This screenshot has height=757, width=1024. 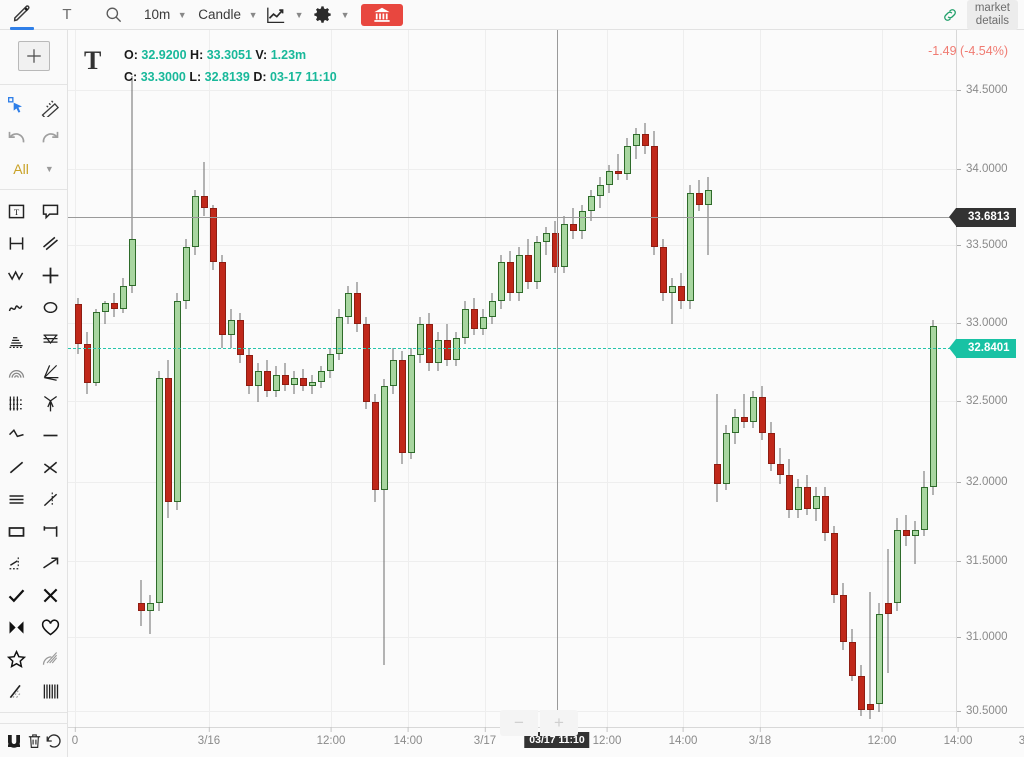 I want to click on line-chart-icon, so click(x=276, y=15).